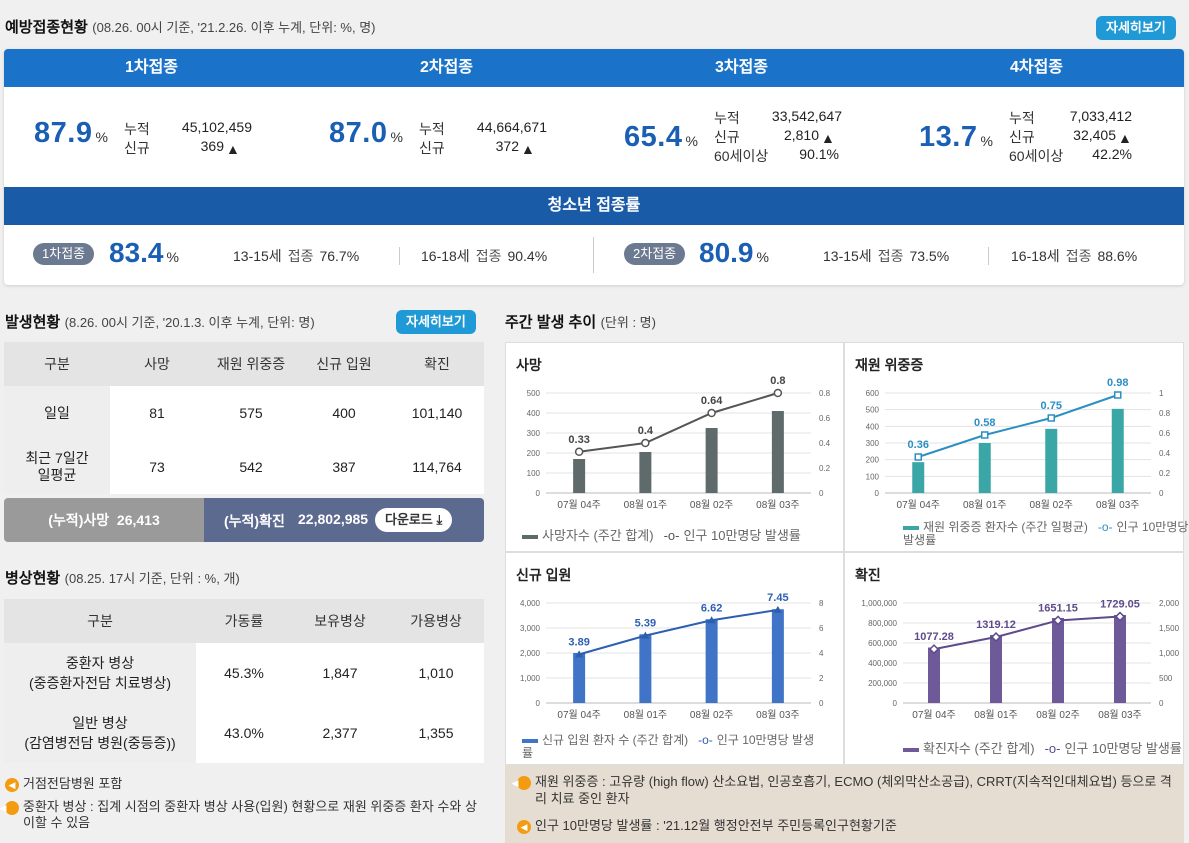 The width and height of the screenshot is (1189, 843). Describe the element at coordinates (882, 643) in the screenshot. I see `y-tick-label: 600,000` at that location.